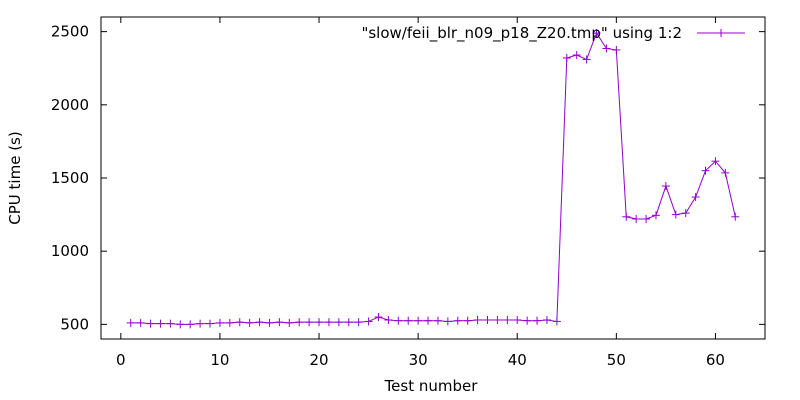  I want to click on y-tick-label: 500, so click(74, 324).